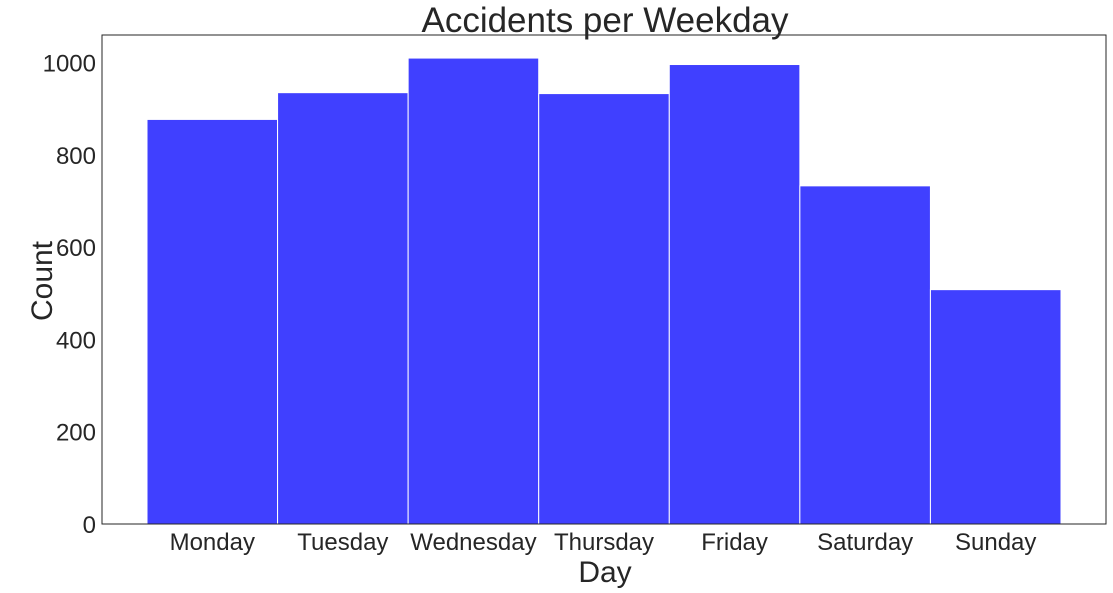 The width and height of the screenshot is (1113, 593). What do you see at coordinates (212, 542) in the screenshot?
I see `x-tick-label-monday: Monday` at bounding box center [212, 542].